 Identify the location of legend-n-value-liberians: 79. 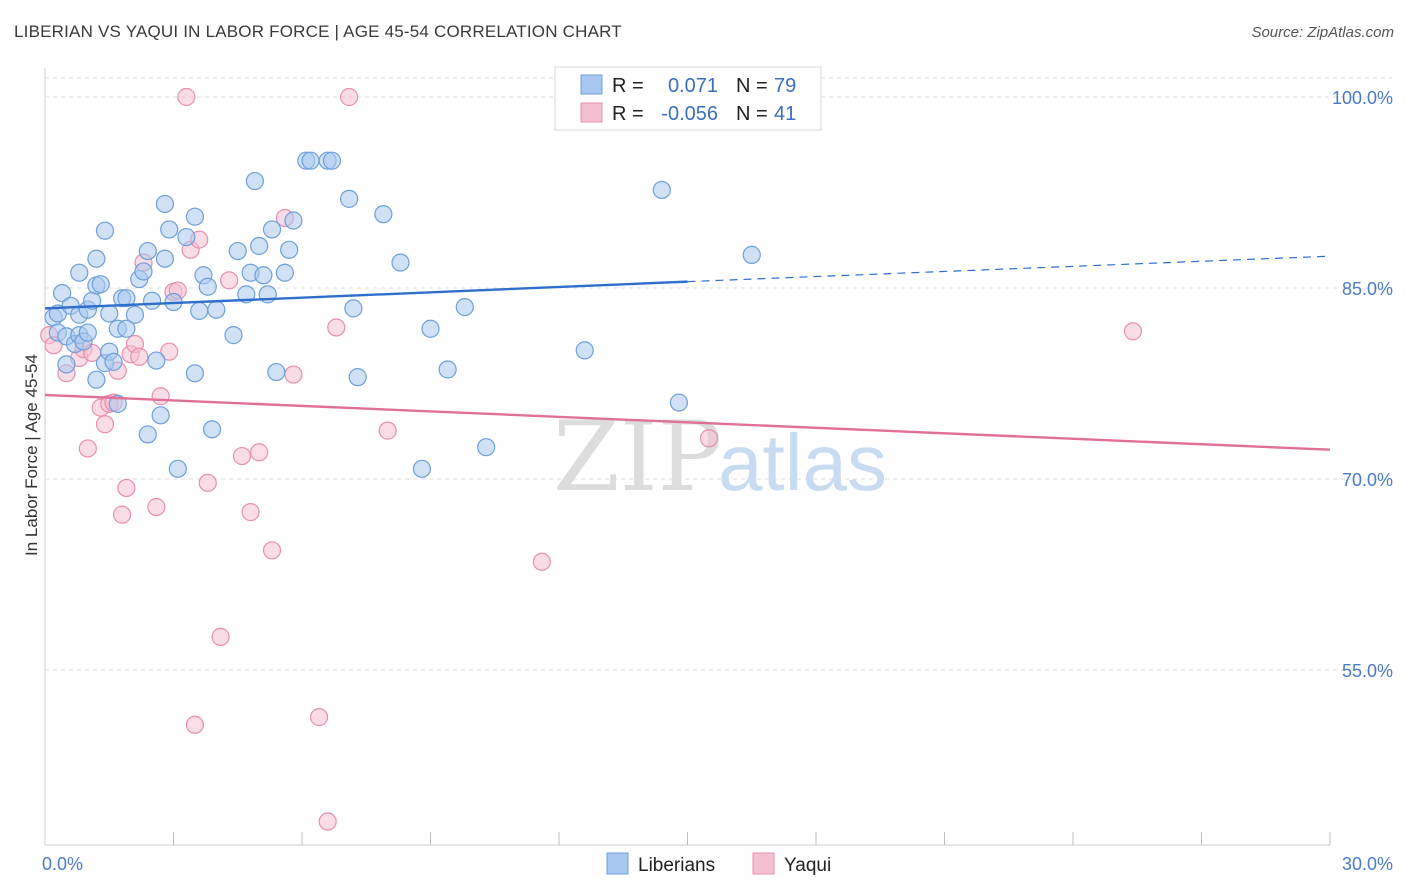
(785, 86).